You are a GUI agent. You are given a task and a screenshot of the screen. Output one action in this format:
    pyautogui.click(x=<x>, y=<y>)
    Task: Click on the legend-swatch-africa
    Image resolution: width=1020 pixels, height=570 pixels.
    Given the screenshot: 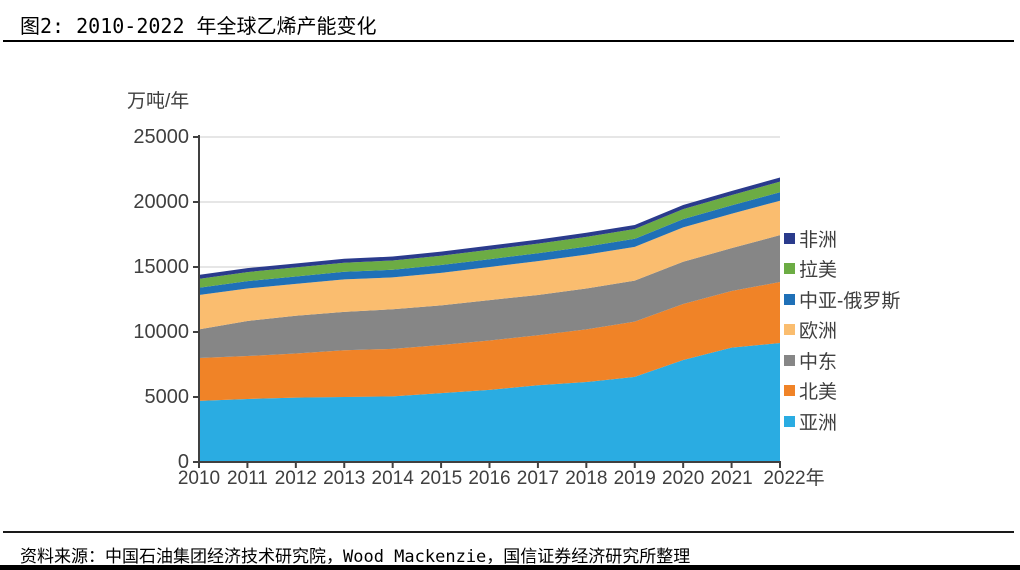 What is the action you would take?
    pyautogui.click(x=789, y=238)
    